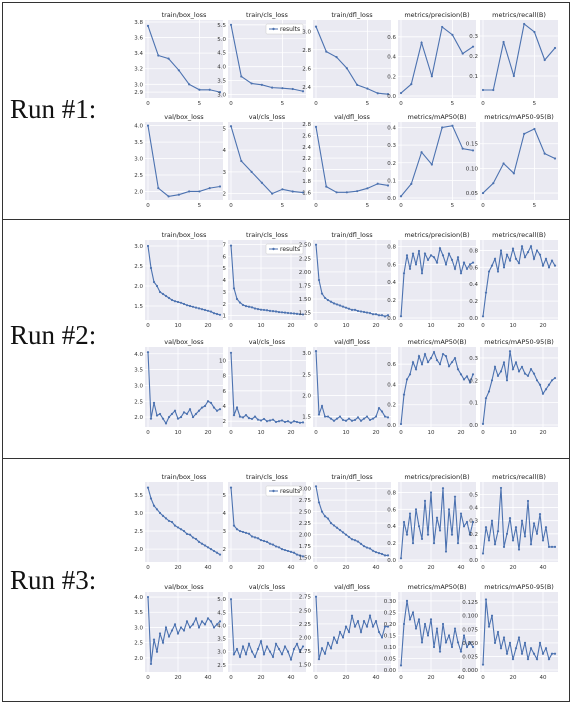 This screenshot has height=705, width=574. Describe the element at coordinates (473, 77) in the screenshot. I see `y-tick-label: 0.1` at that location.